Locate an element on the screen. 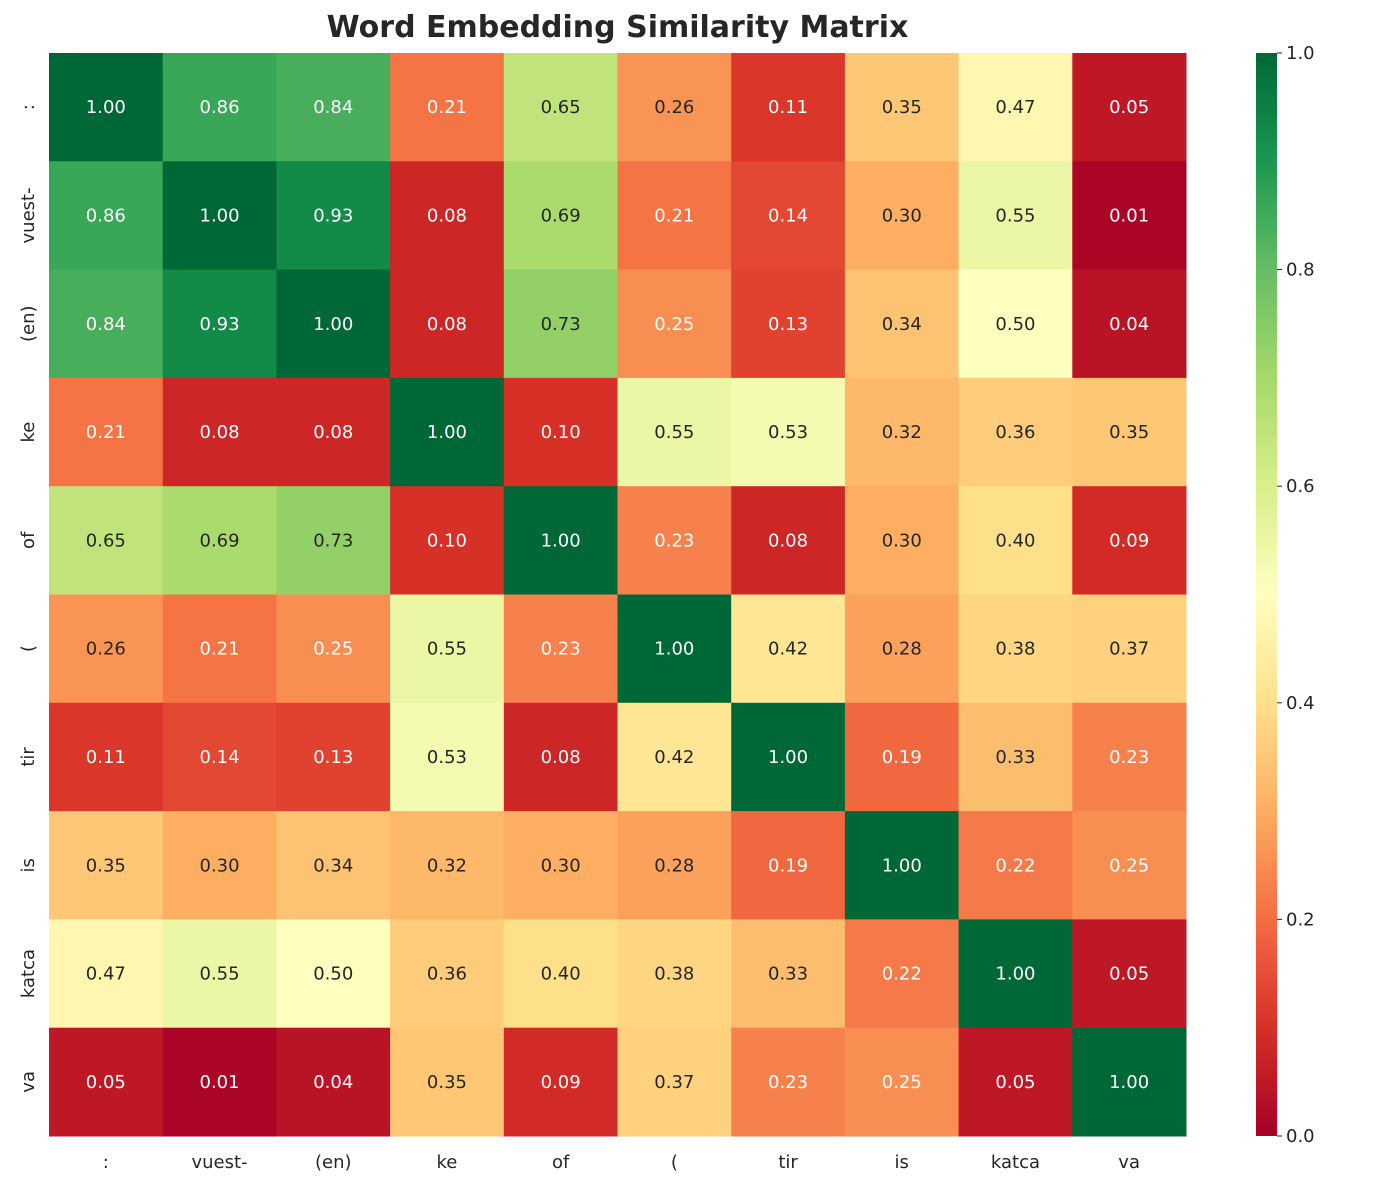 The width and height of the screenshot is (1373, 1186). cell-label: 0.19 is located at coordinates (788, 865).